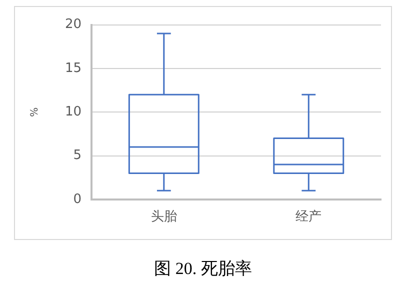 The image size is (406, 305). Describe the element at coordinates (77, 199) in the screenshot. I see `y-tick-label: 0` at that location.